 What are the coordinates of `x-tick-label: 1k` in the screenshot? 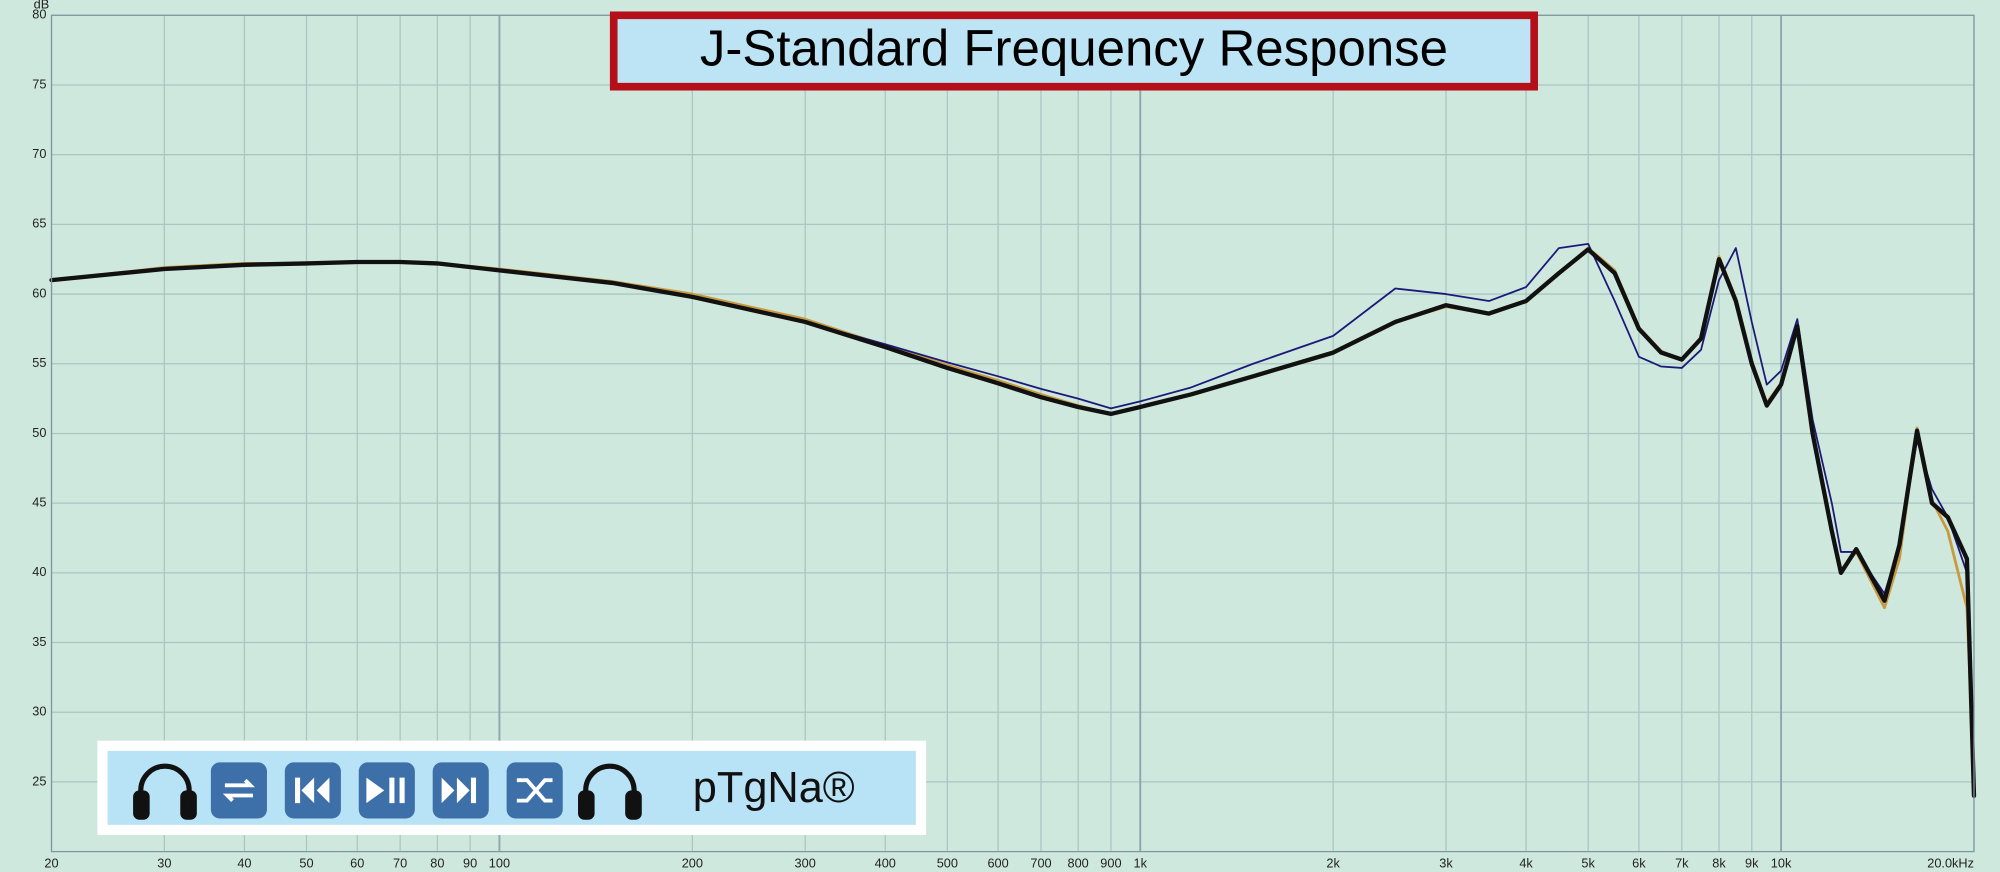 It's located at (1141, 863).